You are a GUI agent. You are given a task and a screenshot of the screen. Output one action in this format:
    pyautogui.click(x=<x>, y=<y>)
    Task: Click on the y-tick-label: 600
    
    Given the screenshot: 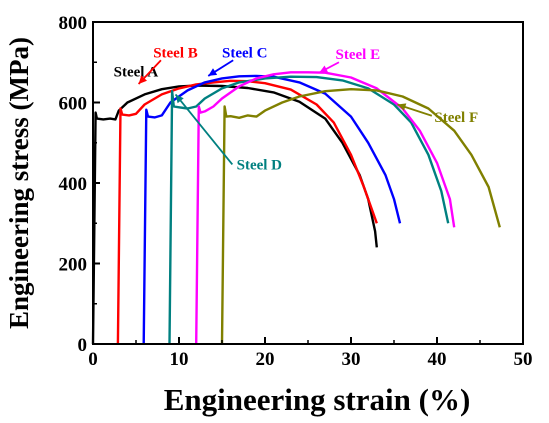 What is the action you would take?
    pyautogui.click(x=73, y=104)
    